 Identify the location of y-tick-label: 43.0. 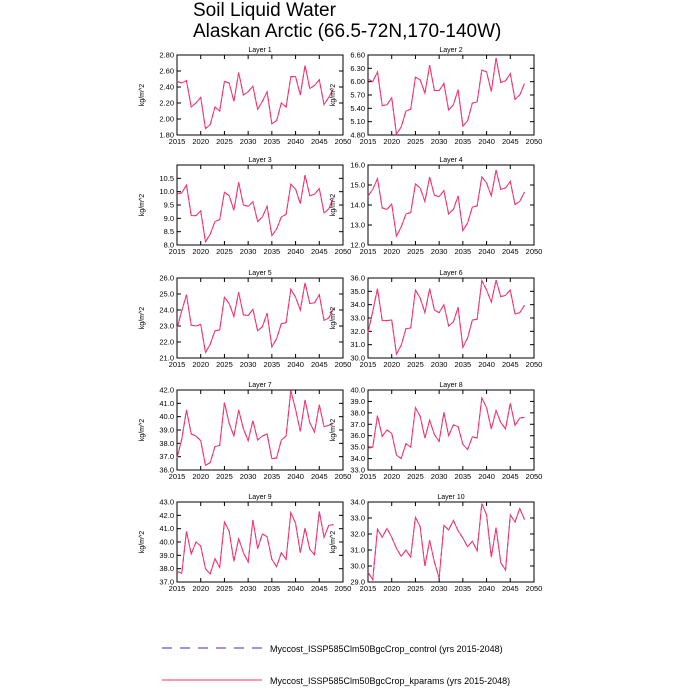
(166, 502).